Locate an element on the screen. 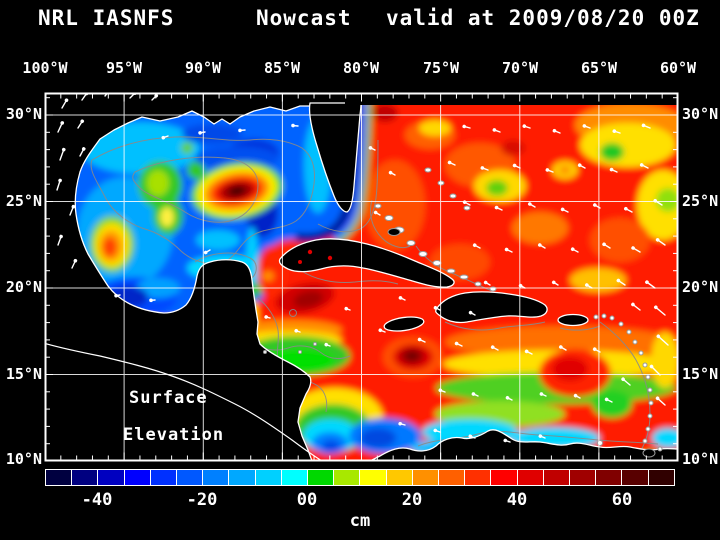 This screenshot has height=540, width=720. land-hispaniola is located at coordinates (491, 307).